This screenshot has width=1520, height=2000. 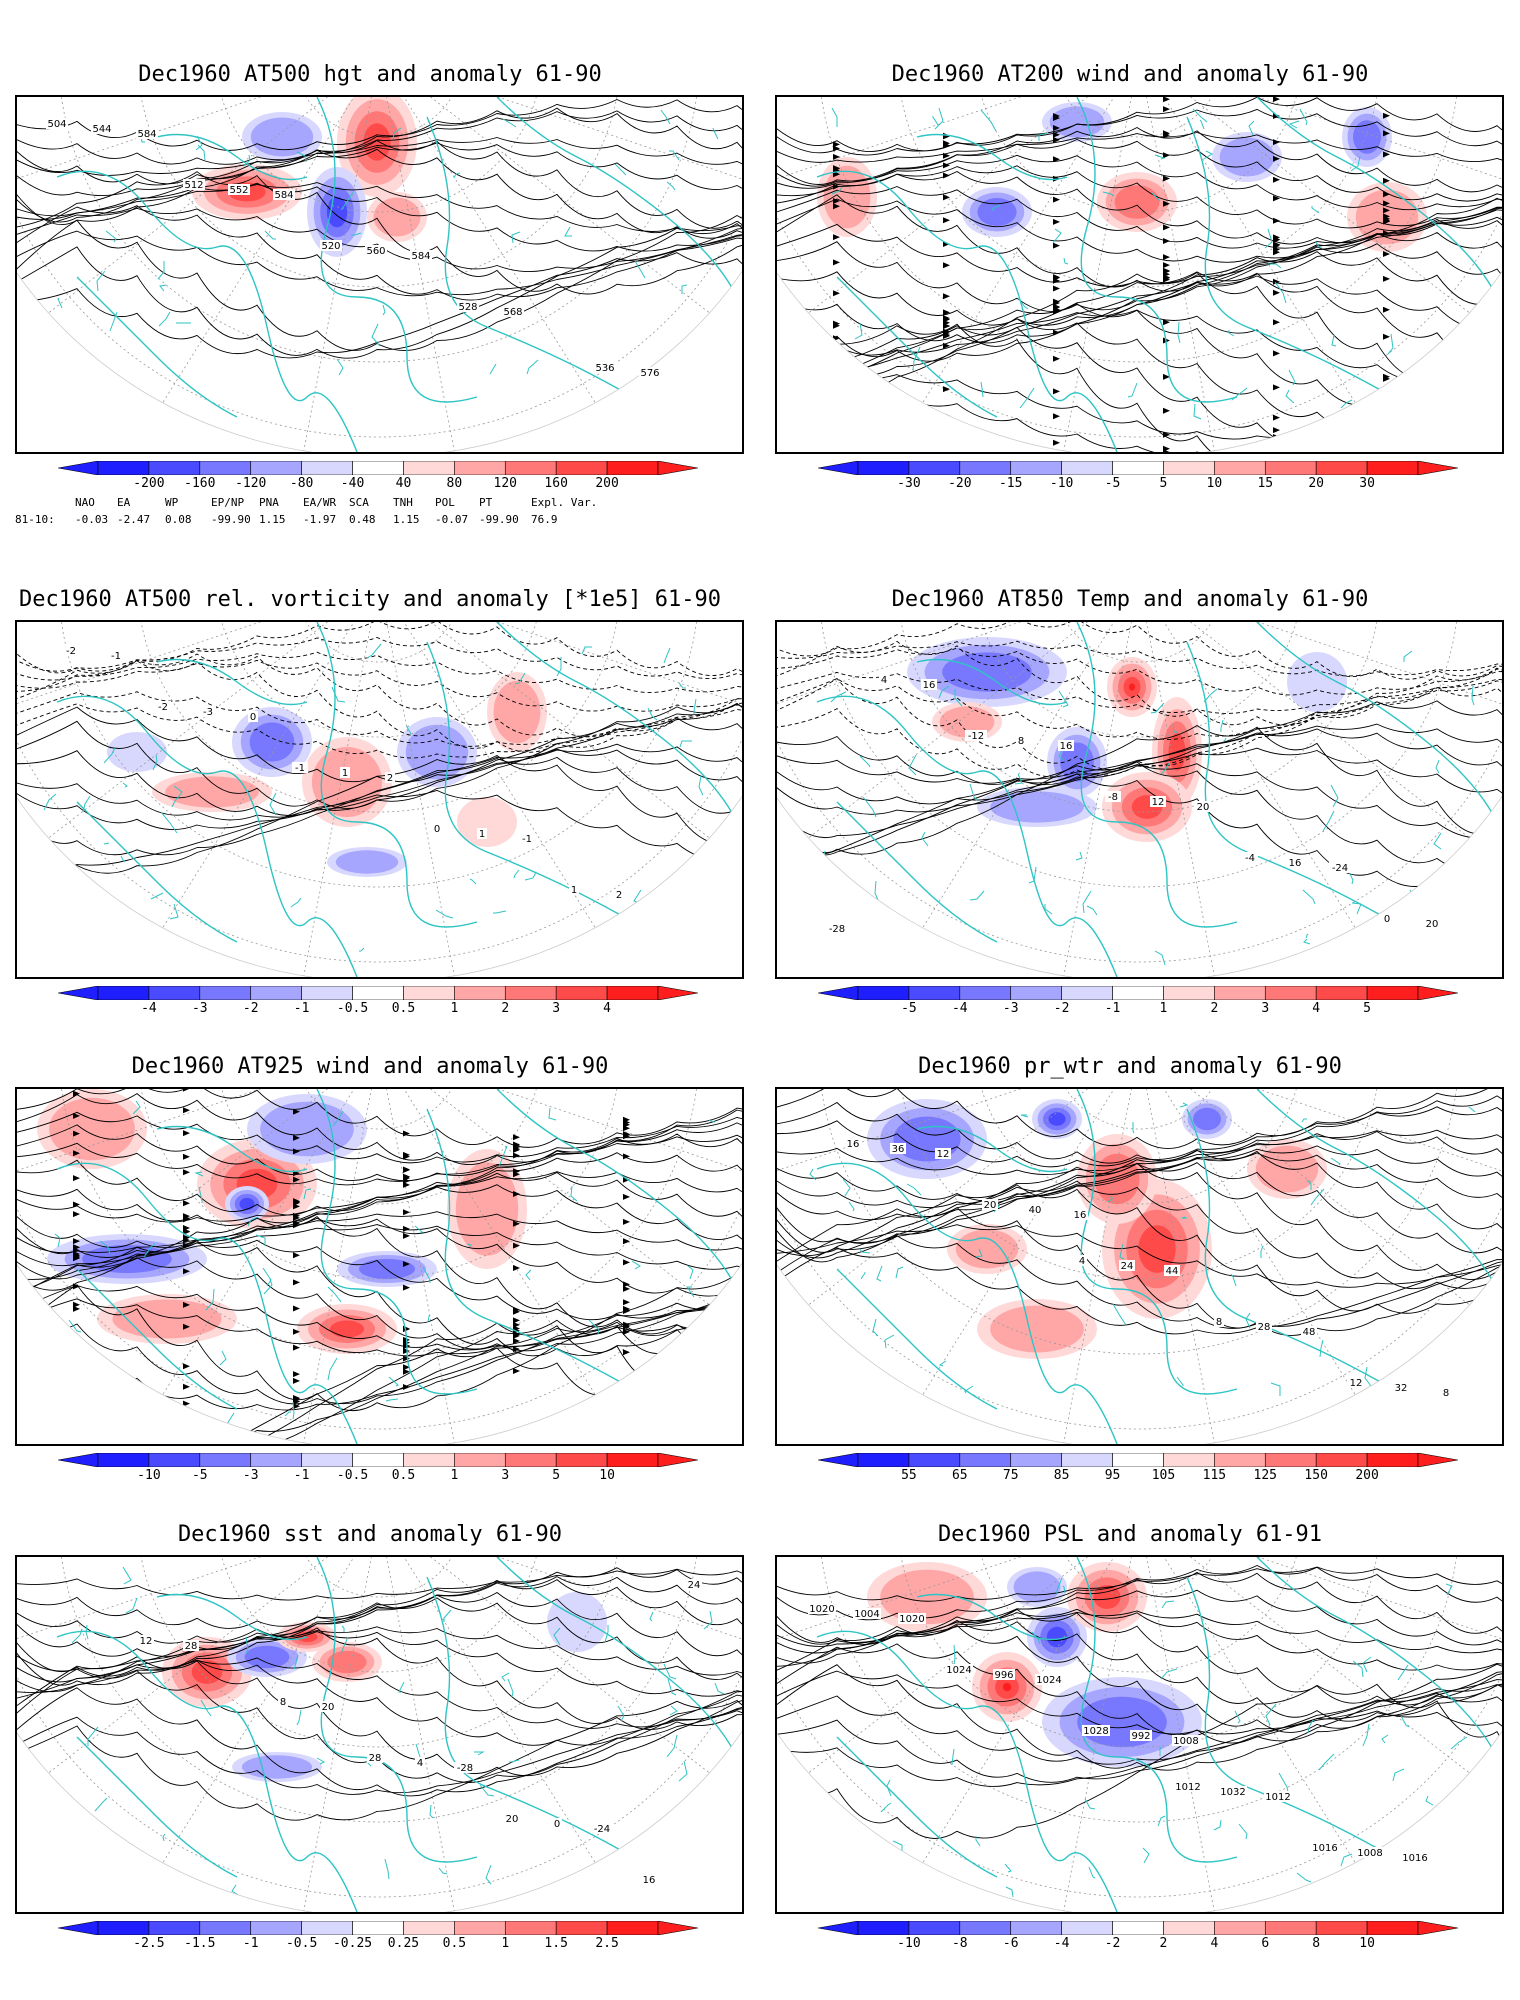 I want to click on contour-label: 2, so click(x=619, y=895).